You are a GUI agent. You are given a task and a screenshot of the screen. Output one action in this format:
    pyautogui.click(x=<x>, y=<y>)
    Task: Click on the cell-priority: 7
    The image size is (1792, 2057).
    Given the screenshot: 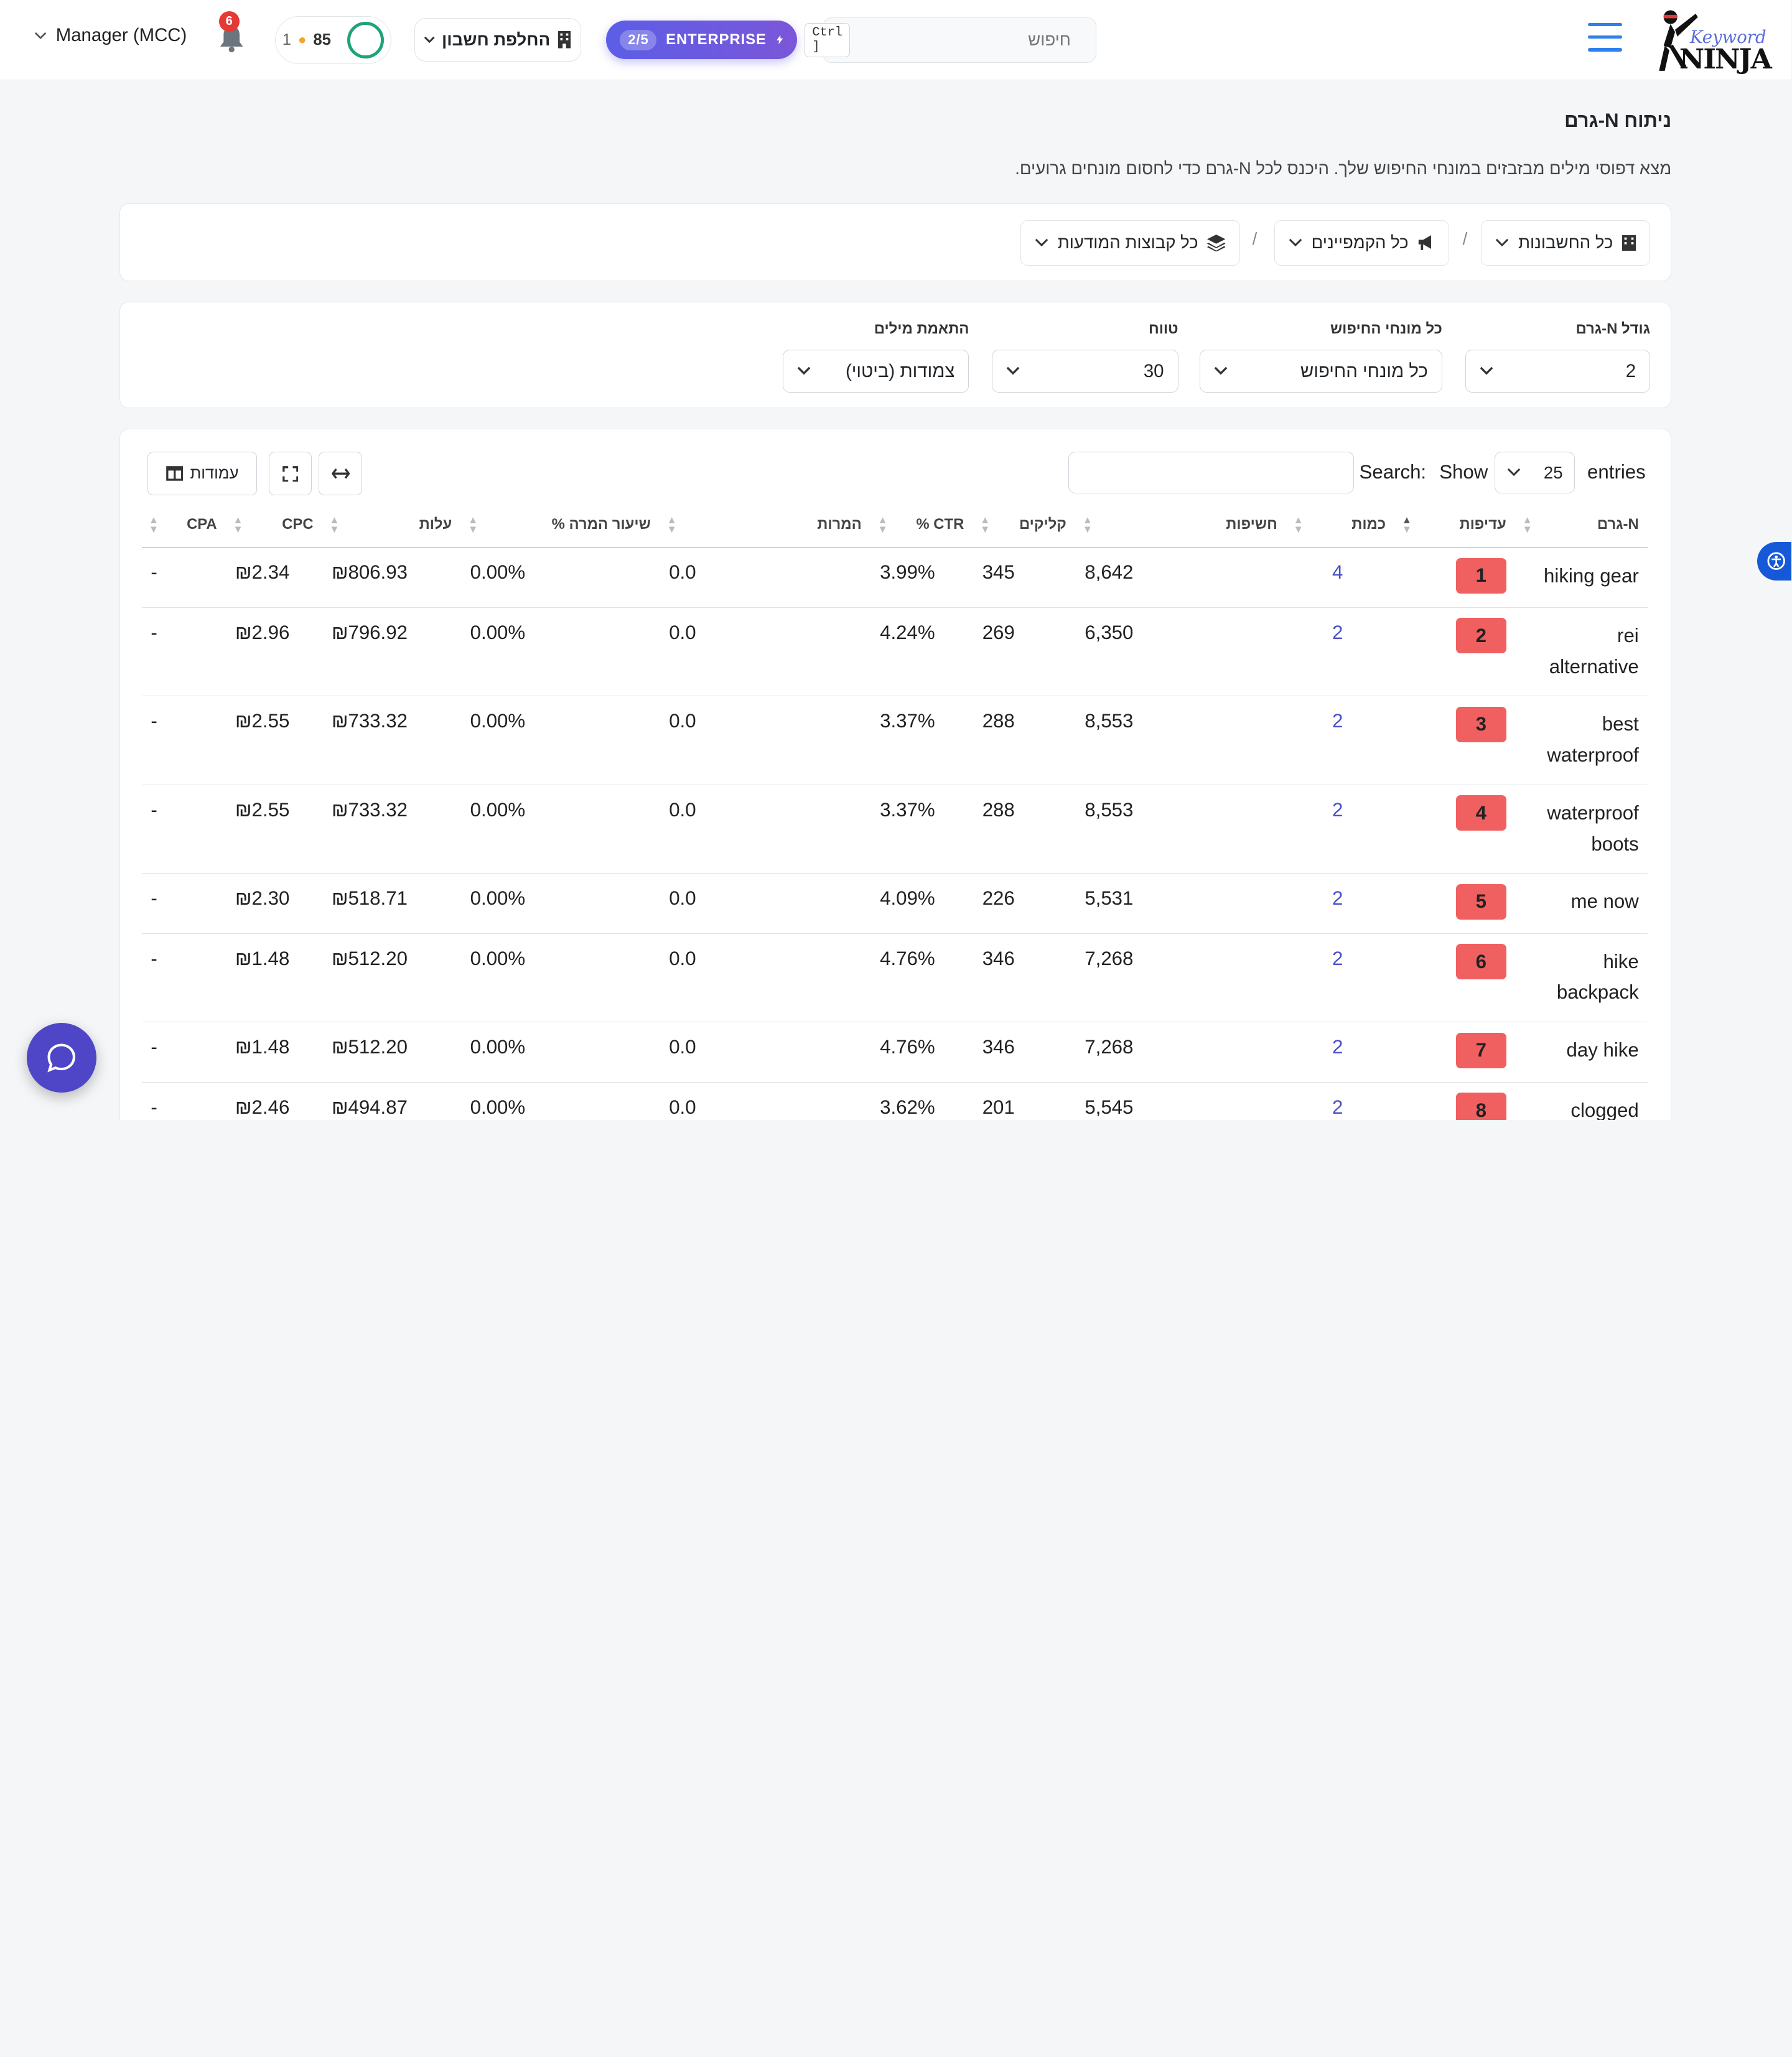 What is the action you would take?
    pyautogui.click(x=1455, y=1052)
    